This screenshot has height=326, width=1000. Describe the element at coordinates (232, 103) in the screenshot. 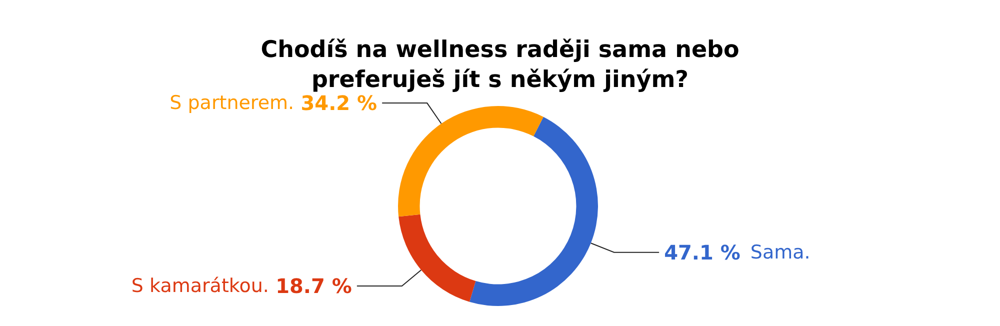

I see `slice-label: S partnerem.` at that location.